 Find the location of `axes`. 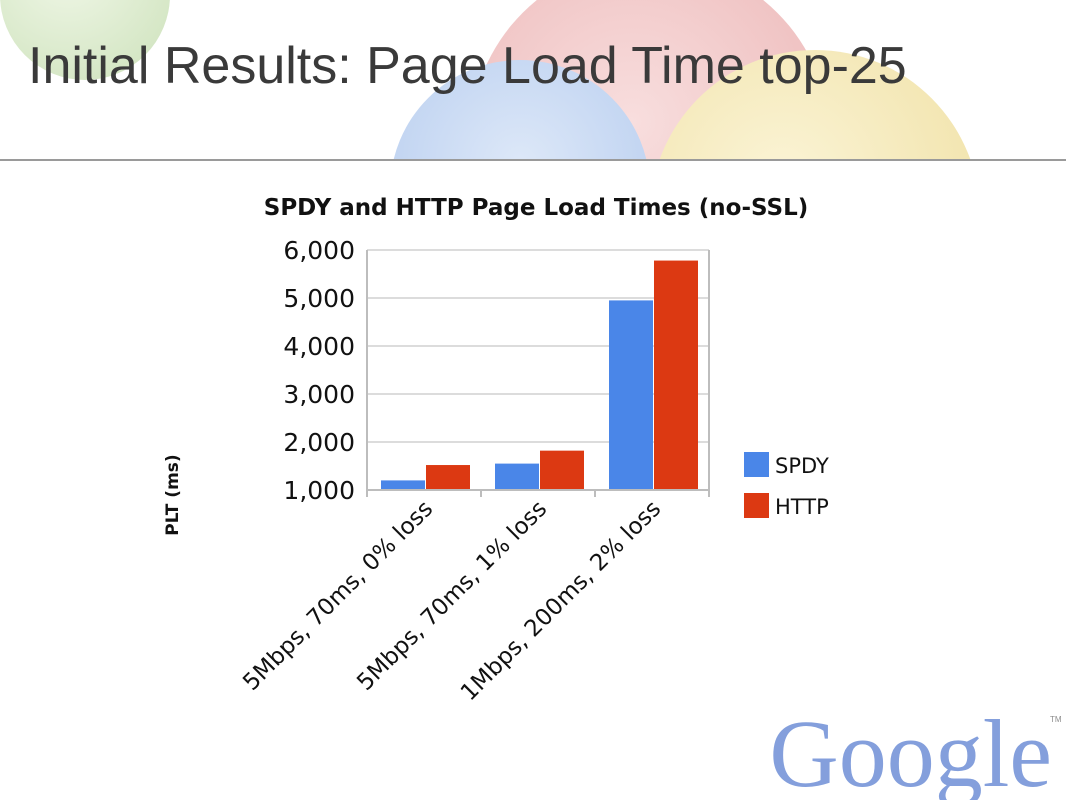

axes is located at coordinates (538, 373).